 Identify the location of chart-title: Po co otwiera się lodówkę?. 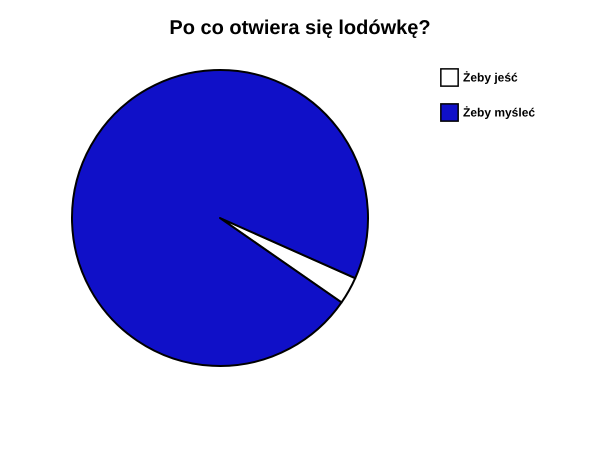
(300, 28).